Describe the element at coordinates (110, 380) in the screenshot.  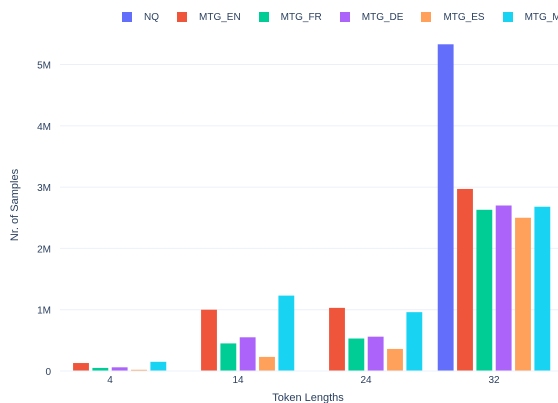
I see `x-tick-label: 4` at that location.